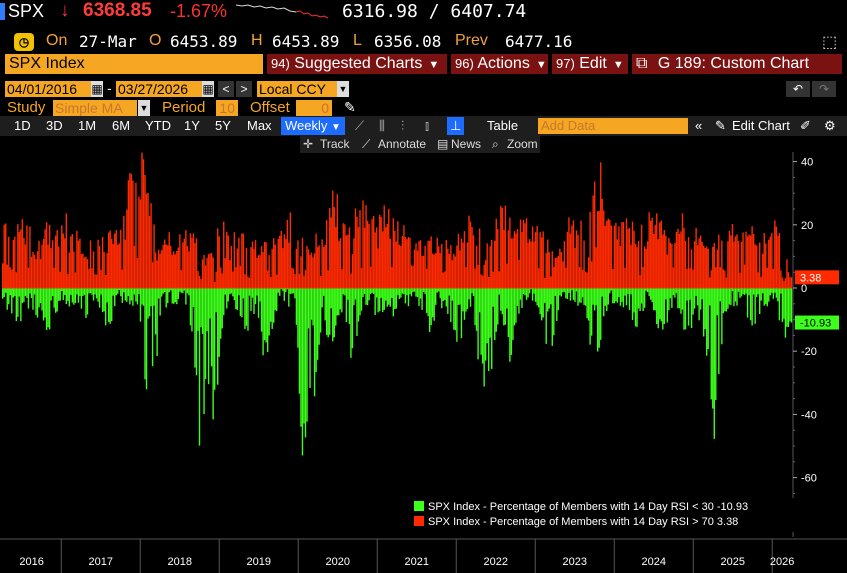 The height and width of the screenshot is (573, 847). What do you see at coordinates (87, 125) in the screenshot?
I see `period-1m: 1M` at bounding box center [87, 125].